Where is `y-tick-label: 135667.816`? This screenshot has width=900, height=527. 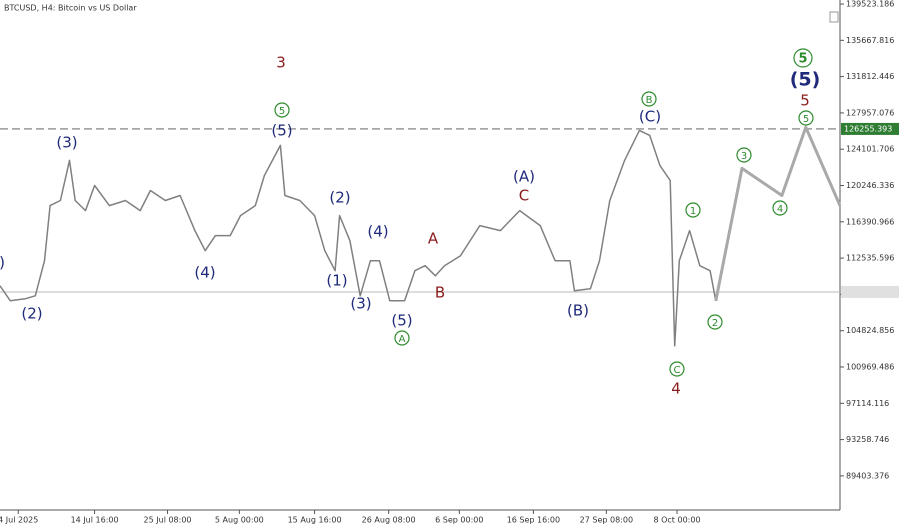 y-tick-label: 135667.816 is located at coordinates (870, 40).